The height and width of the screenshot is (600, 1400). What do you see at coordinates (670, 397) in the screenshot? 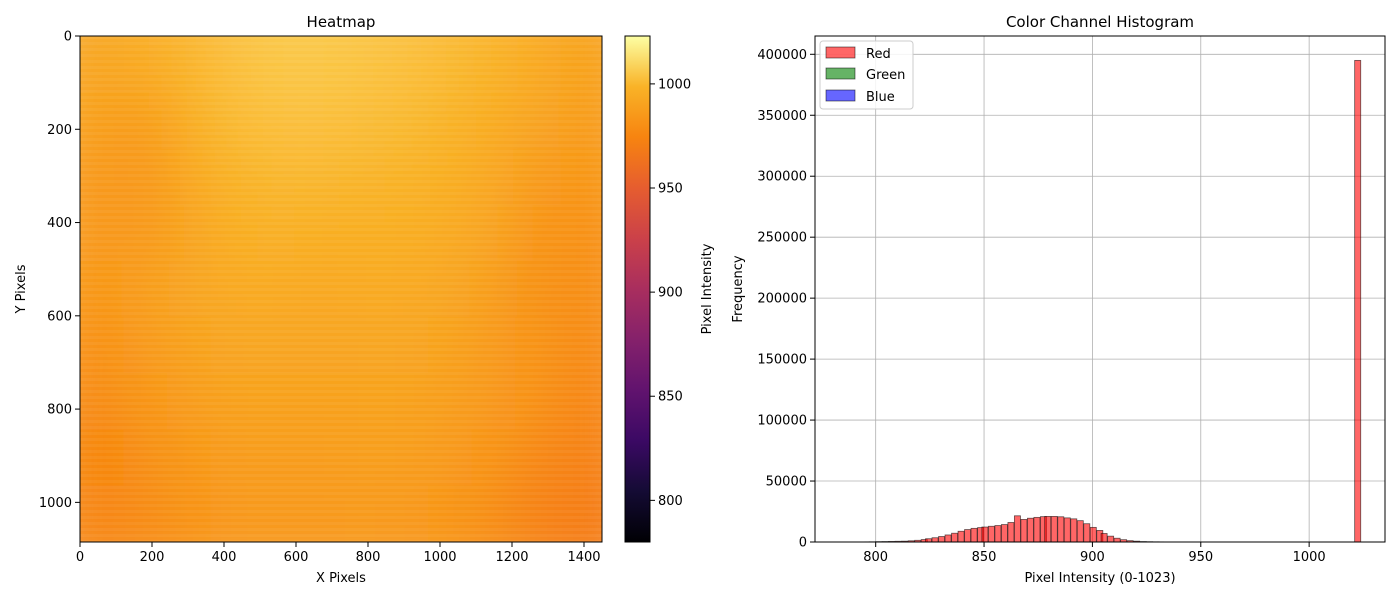
I see `colorbar-tick-label: 850` at bounding box center [670, 397].